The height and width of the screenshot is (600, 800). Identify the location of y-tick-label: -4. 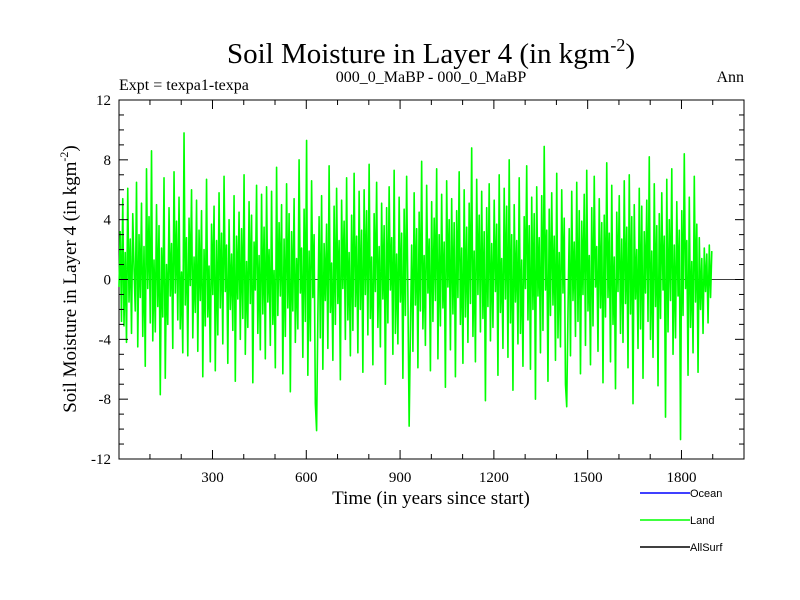
(105, 340).